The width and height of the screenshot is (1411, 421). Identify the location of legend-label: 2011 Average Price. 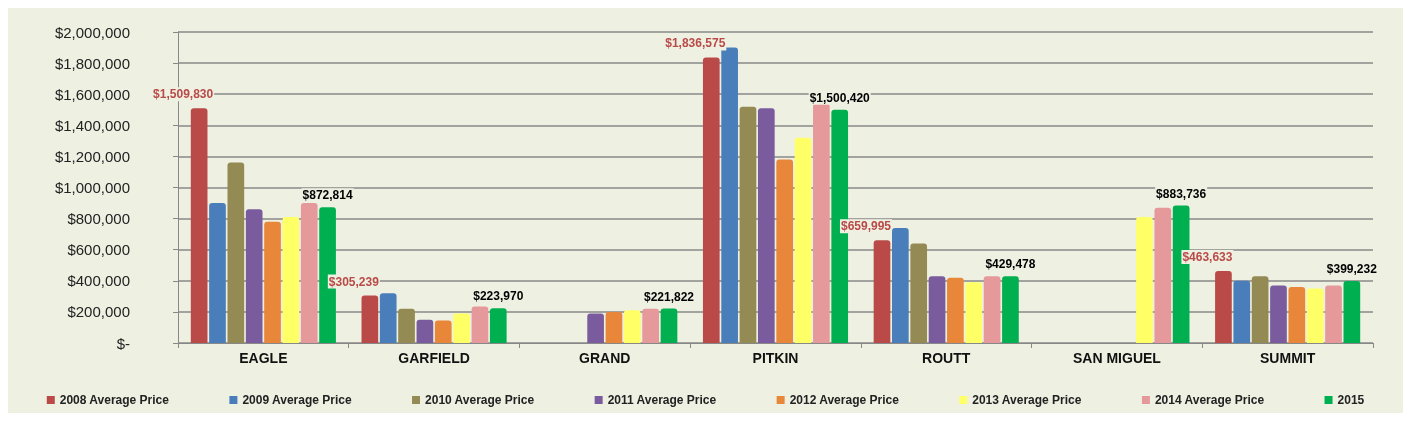
(662, 400).